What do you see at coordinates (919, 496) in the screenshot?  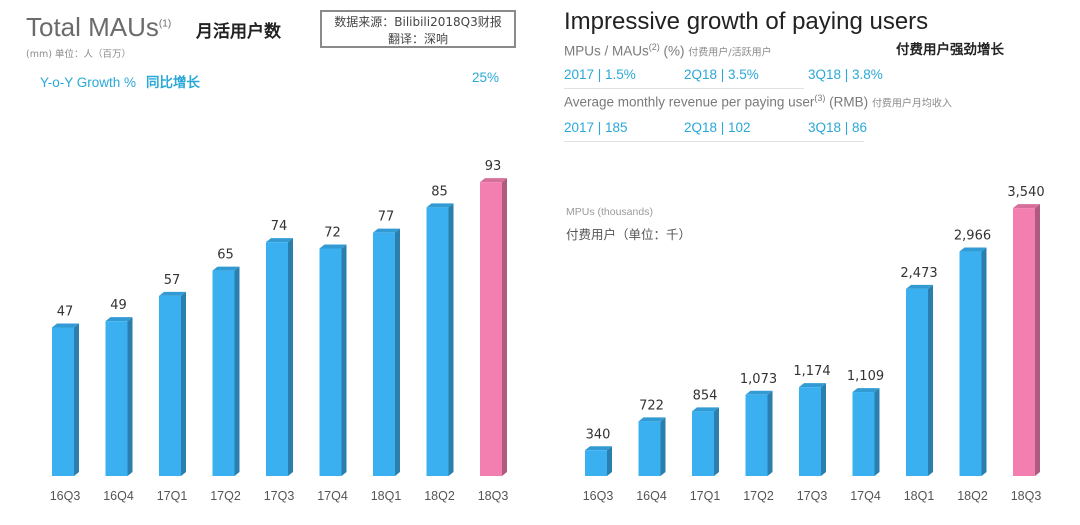 I see `right-category-label: 18Q1` at bounding box center [919, 496].